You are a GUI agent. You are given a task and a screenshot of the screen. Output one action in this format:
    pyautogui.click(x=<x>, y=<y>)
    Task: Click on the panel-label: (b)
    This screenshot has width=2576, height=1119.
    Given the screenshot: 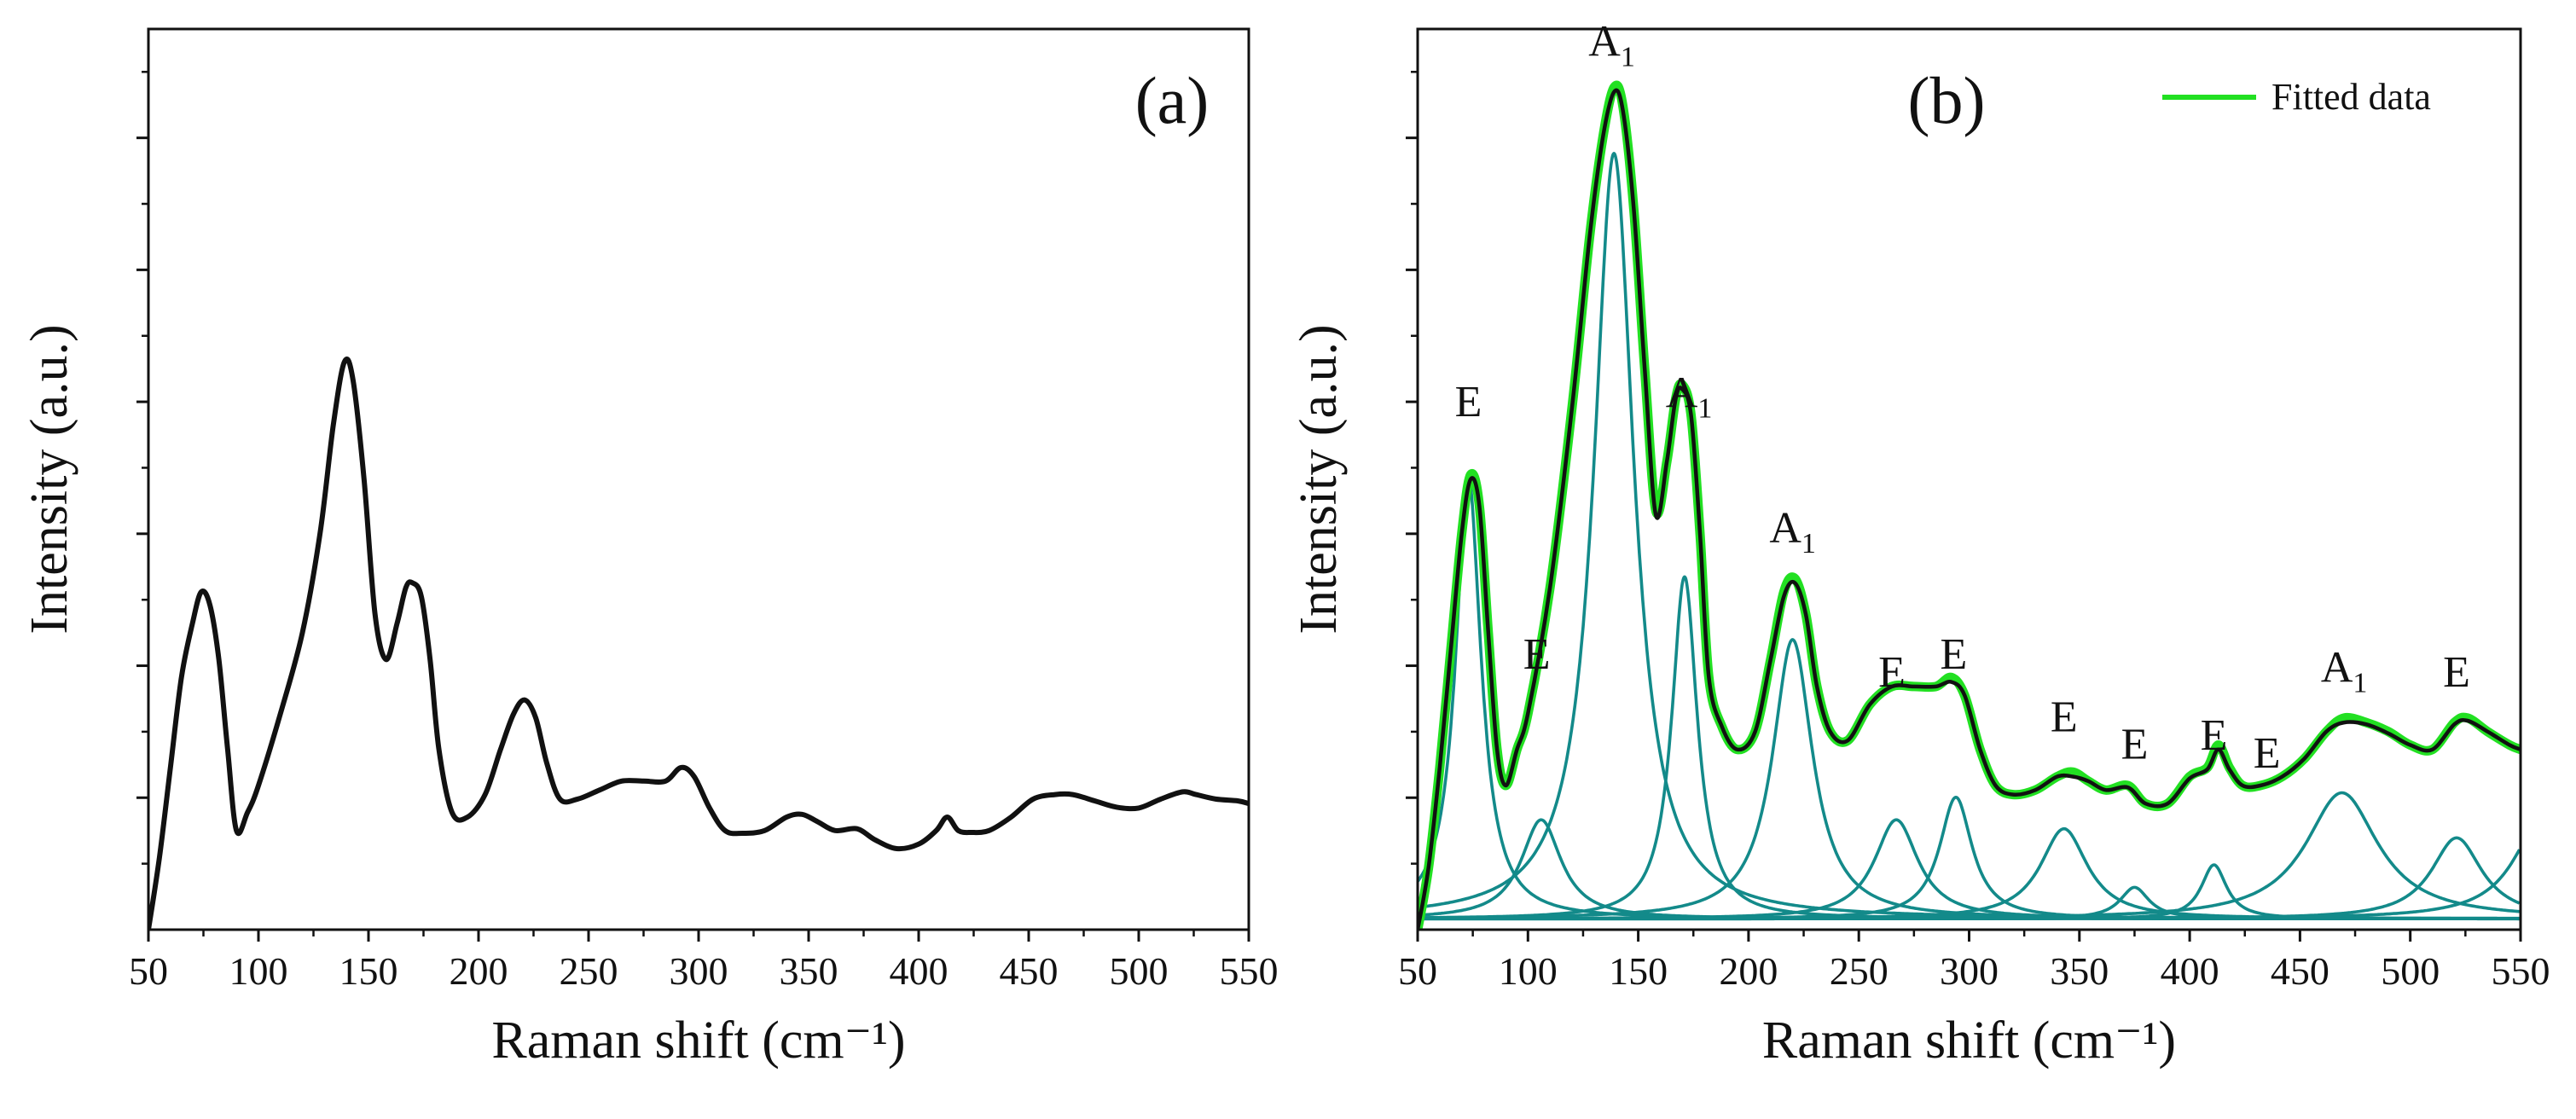 What is the action you would take?
    pyautogui.click(x=1947, y=100)
    